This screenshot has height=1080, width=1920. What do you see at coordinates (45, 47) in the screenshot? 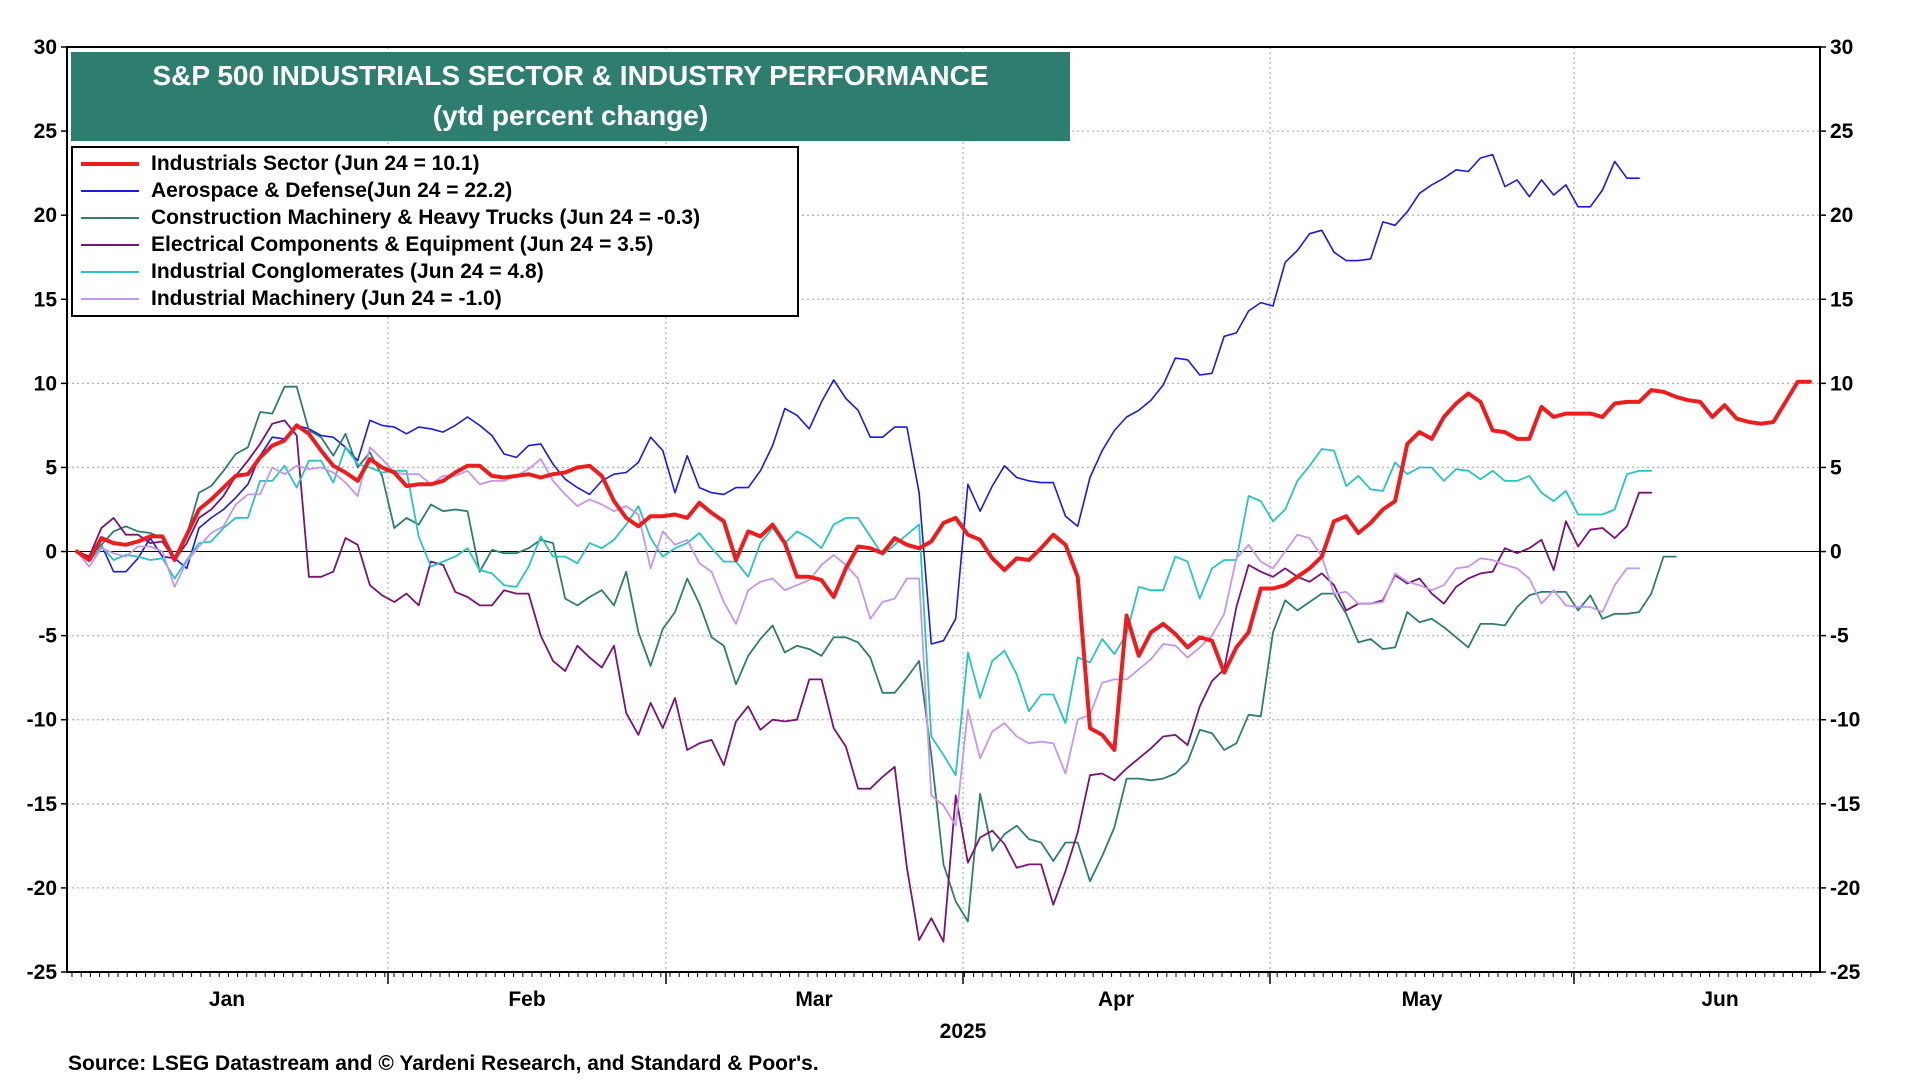
I see `y-tick-label: 30` at bounding box center [45, 47].